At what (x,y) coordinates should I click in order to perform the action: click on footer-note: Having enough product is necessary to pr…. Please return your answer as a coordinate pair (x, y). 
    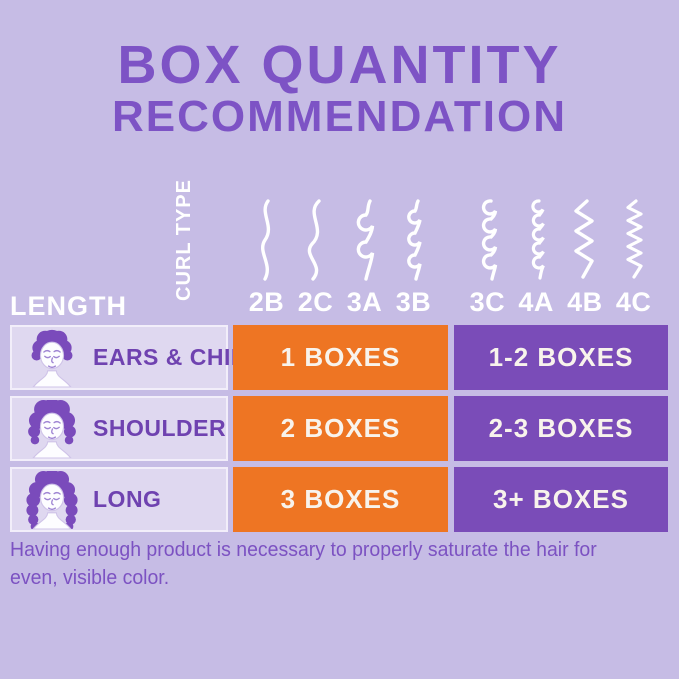
    Looking at the image, I should click on (303, 563).